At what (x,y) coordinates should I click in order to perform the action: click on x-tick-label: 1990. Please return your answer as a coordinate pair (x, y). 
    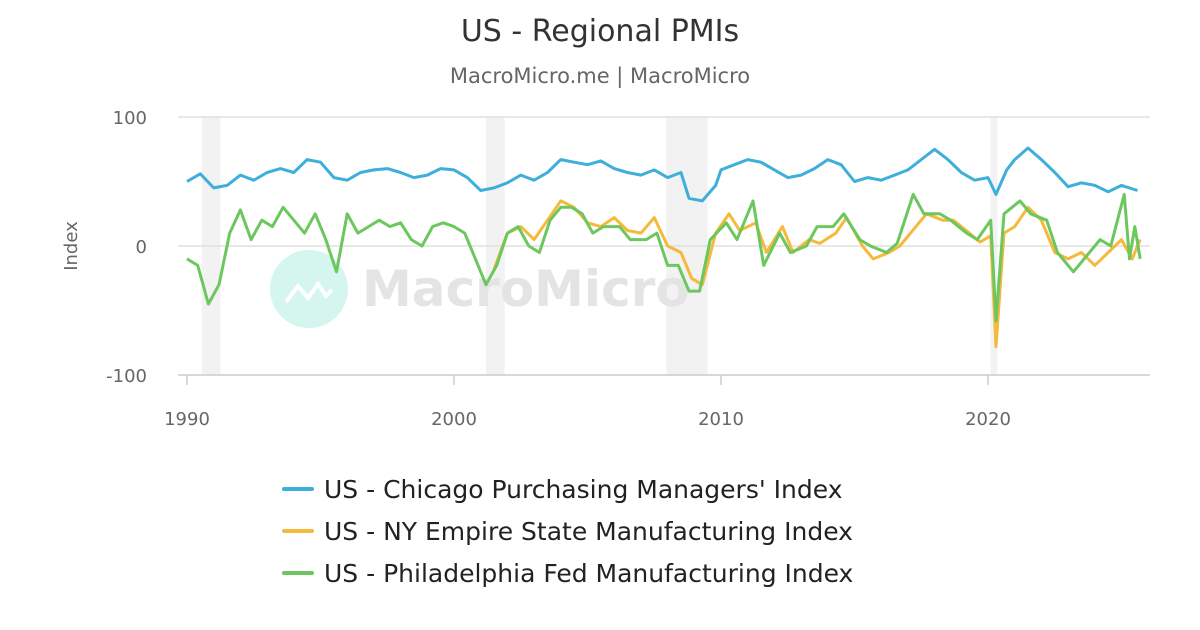
    Looking at the image, I should click on (187, 419).